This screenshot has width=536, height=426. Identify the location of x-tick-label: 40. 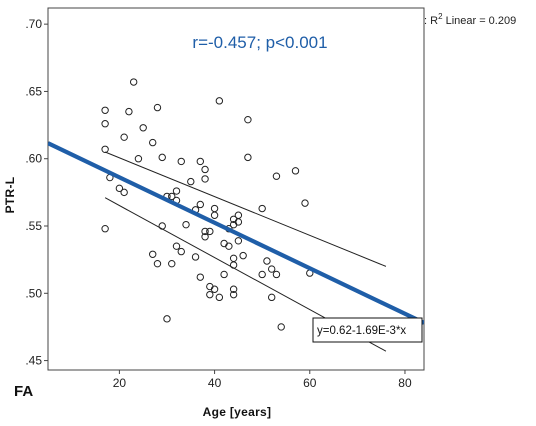
(215, 383).